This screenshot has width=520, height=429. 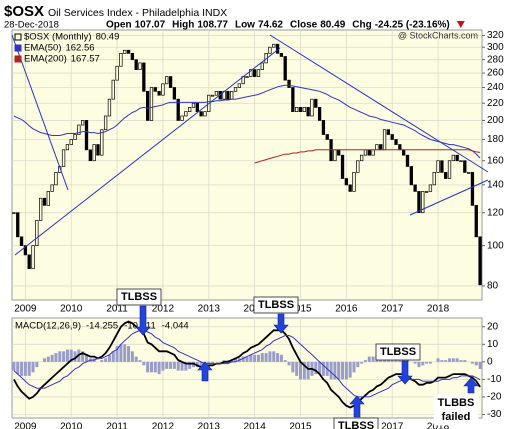 What do you see at coordinates (85, 59) in the screenshot?
I see `legend-value: 167.57` at bounding box center [85, 59].